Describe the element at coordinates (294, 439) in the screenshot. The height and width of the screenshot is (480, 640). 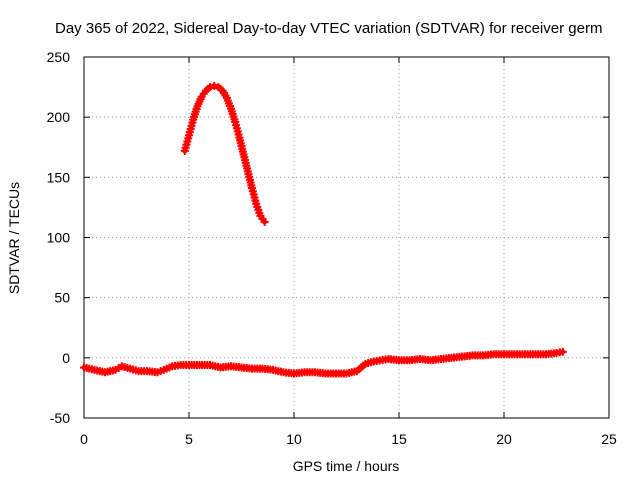
I see `x-tick-label: 10` at that location.